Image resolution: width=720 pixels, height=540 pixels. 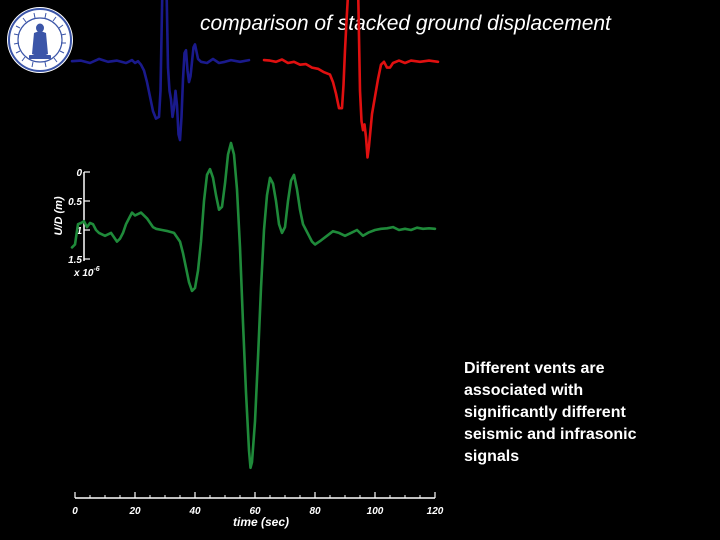 I want to click on x-tick-label: 40, so click(x=194, y=511).